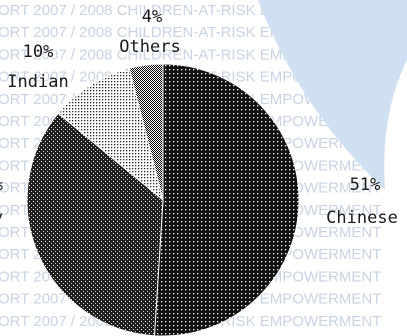  What do you see at coordinates (1, 218) in the screenshot?
I see `slice-name-label-malay: Malay` at bounding box center [1, 218].